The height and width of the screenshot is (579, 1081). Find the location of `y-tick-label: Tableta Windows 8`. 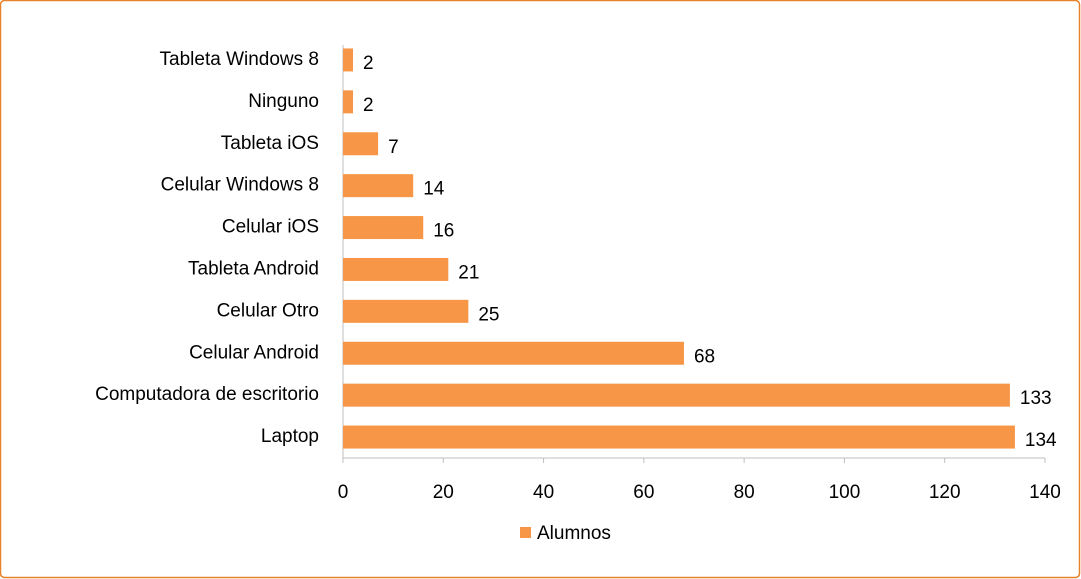

y-tick-label: Tableta Windows 8 is located at coordinates (239, 59).